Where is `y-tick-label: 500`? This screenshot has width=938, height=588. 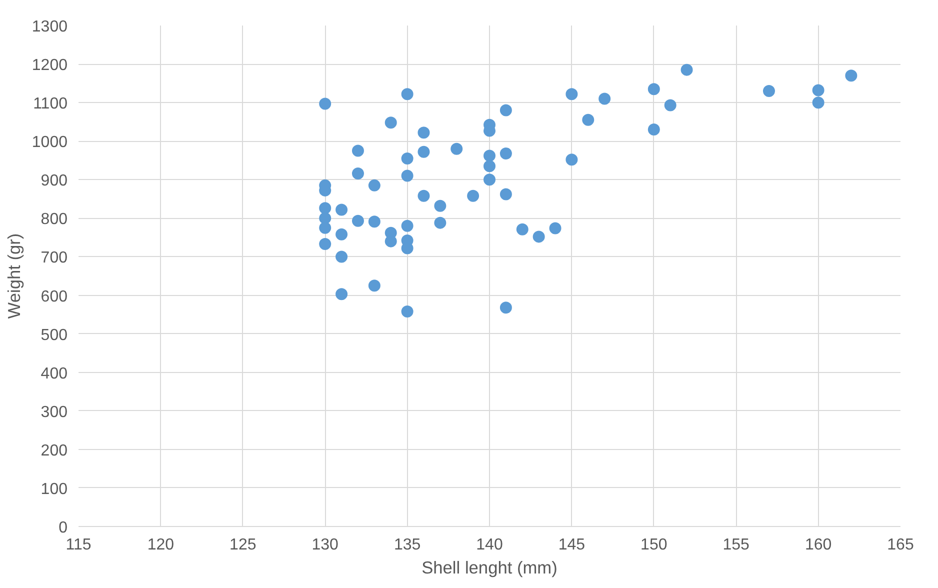
y-tick-label: 500 is located at coordinates (54, 335).